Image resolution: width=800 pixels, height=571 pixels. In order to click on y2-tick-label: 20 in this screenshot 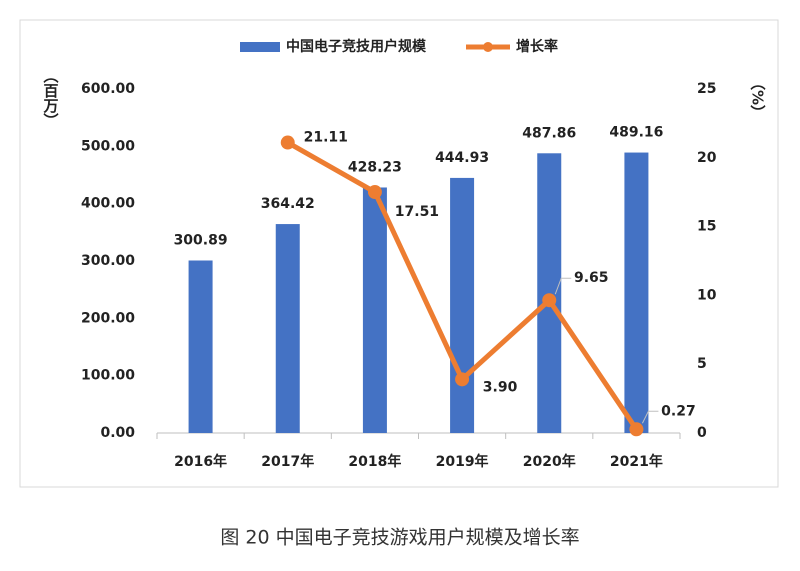, I will do `click(707, 158)`.